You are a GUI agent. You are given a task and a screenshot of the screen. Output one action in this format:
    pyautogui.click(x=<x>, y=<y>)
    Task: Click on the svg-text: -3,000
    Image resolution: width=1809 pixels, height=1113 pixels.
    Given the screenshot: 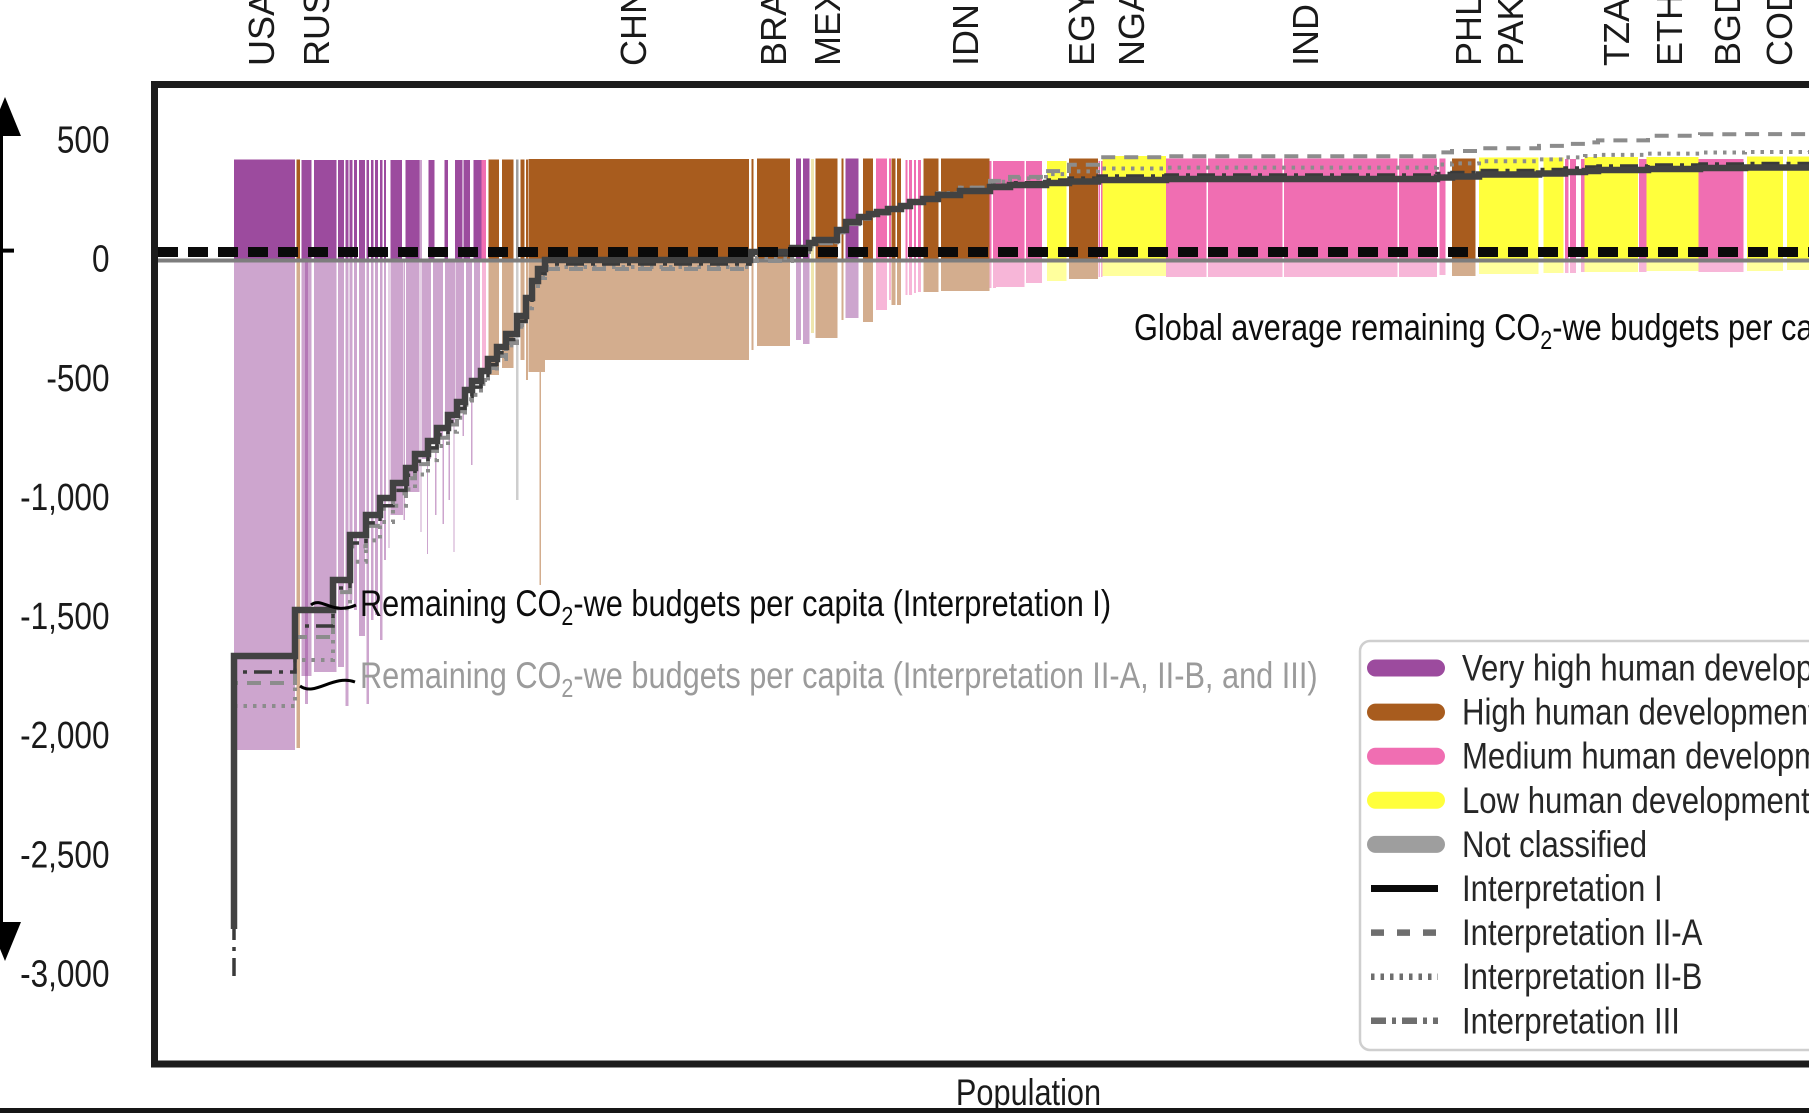 What is the action you would take?
    pyautogui.click(x=64, y=974)
    